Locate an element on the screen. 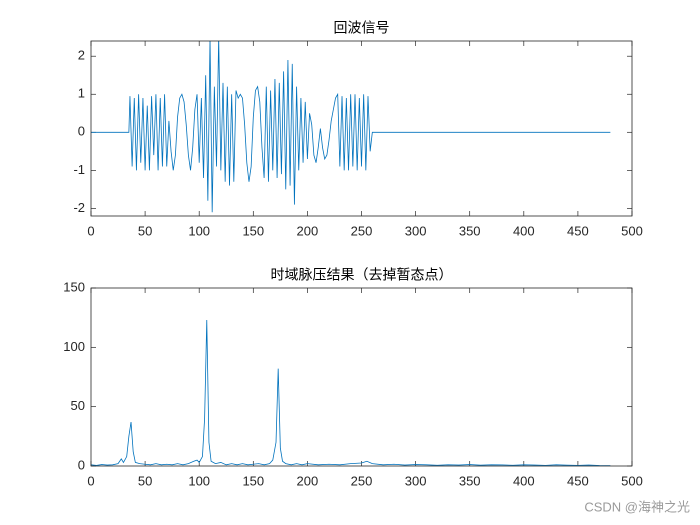 The width and height of the screenshot is (700, 525). y-tick-label: 50 is located at coordinates (78, 405).